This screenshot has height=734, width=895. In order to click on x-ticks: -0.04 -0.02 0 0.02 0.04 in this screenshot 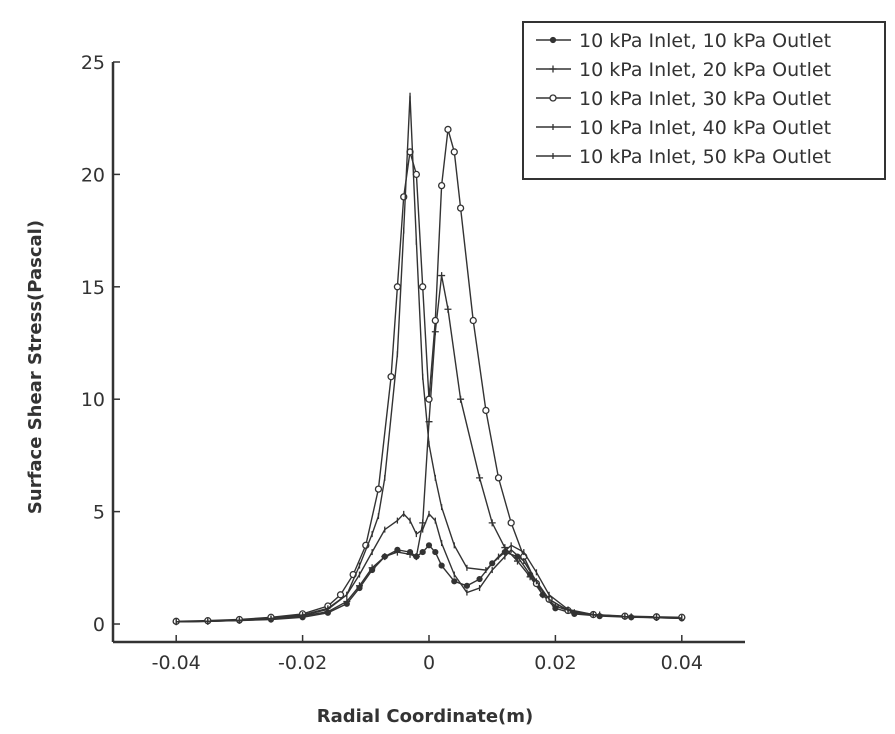, I will do `click(427, 654)`.